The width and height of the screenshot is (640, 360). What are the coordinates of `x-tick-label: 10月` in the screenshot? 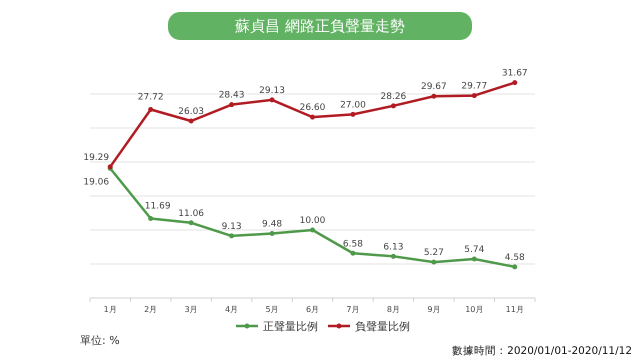 It's located at (474, 309).